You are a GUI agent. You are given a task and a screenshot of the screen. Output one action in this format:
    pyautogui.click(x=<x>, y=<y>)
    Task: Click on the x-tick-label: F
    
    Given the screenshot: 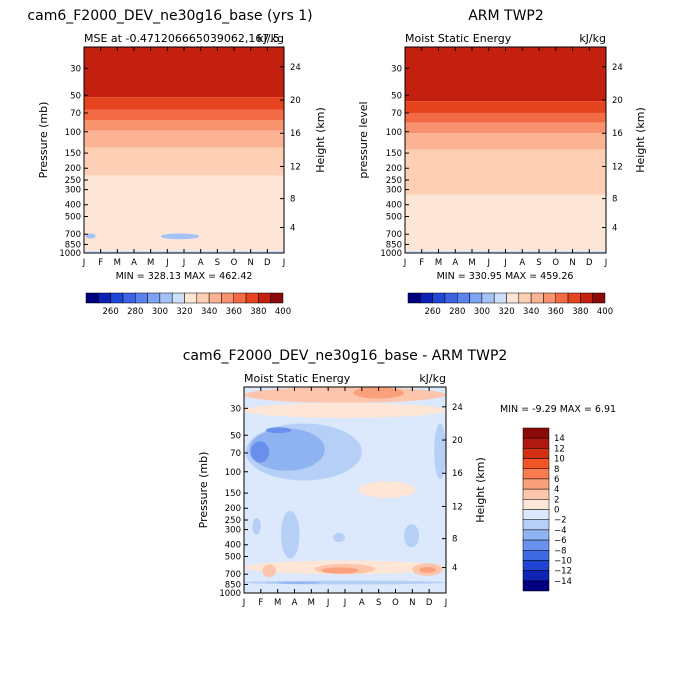 What is the action you would take?
    pyautogui.click(x=100, y=263)
    